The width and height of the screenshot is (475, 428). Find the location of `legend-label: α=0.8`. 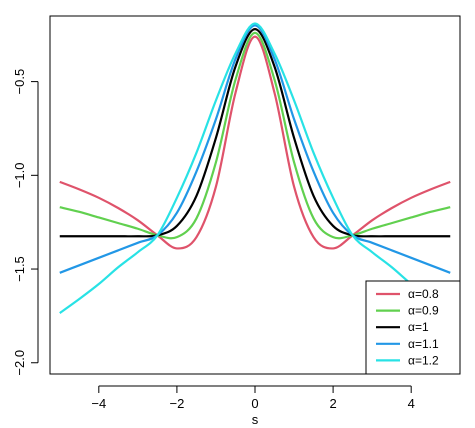

legend-label: α=0.8 is located at coordinates (423, 294).